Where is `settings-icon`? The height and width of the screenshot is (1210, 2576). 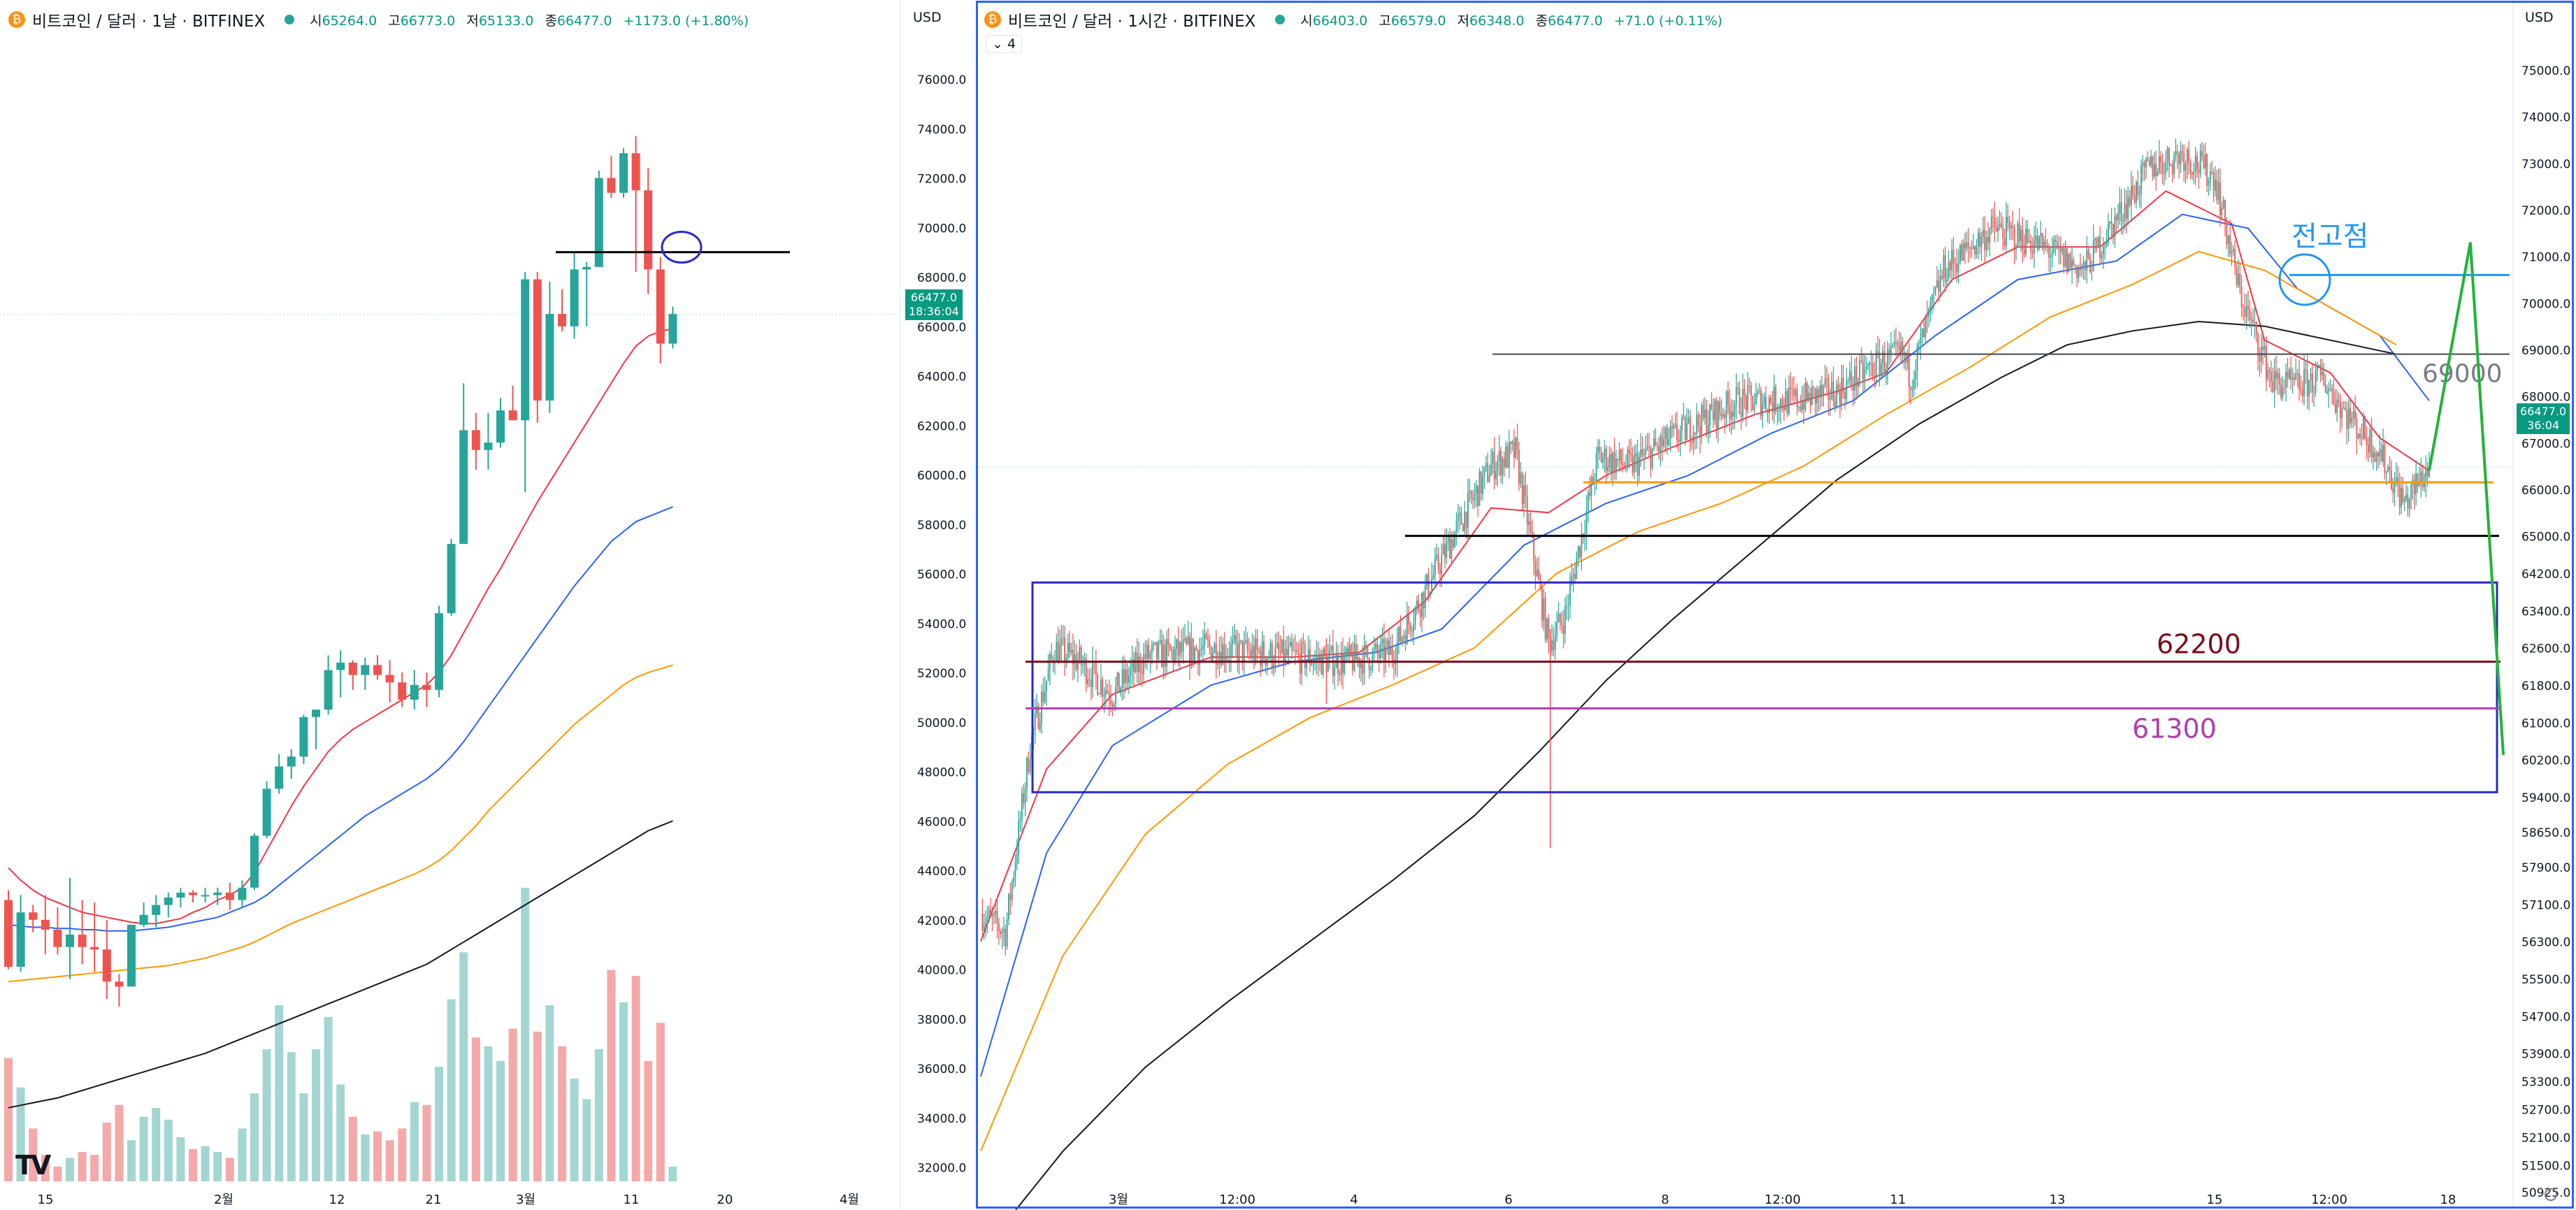 settings-icon is located at coordinates (2551, 1194).